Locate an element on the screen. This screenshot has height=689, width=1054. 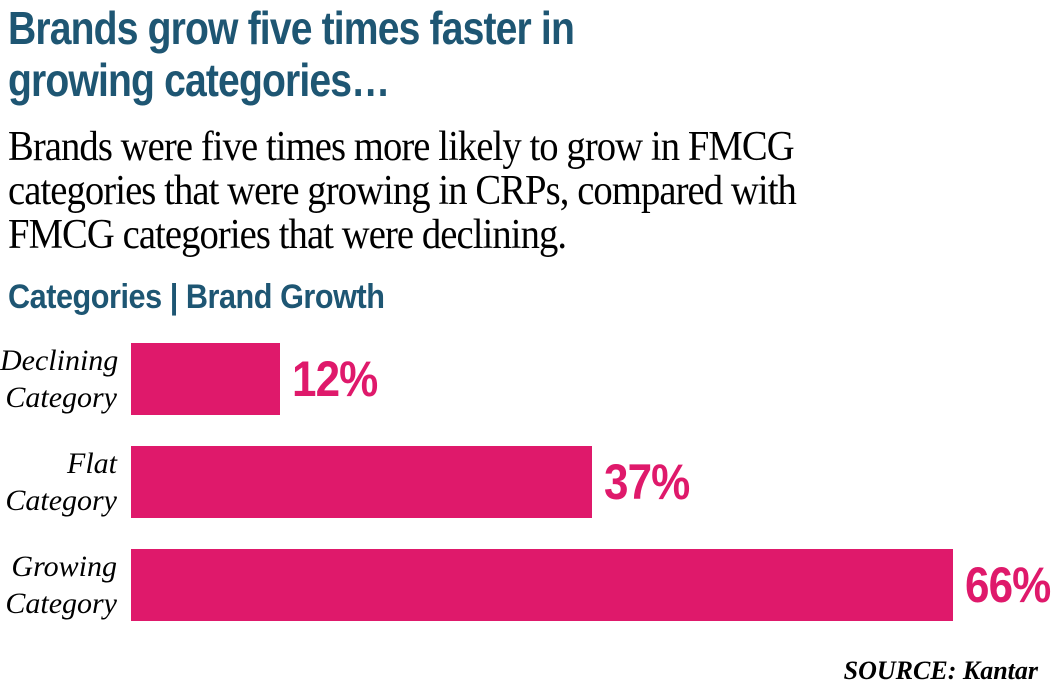
value-label-declining: 12% is located at coordinates (335, 379).